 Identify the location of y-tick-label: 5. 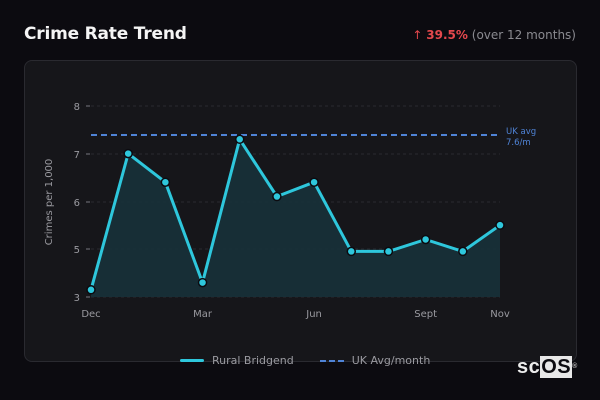
(77, 250).